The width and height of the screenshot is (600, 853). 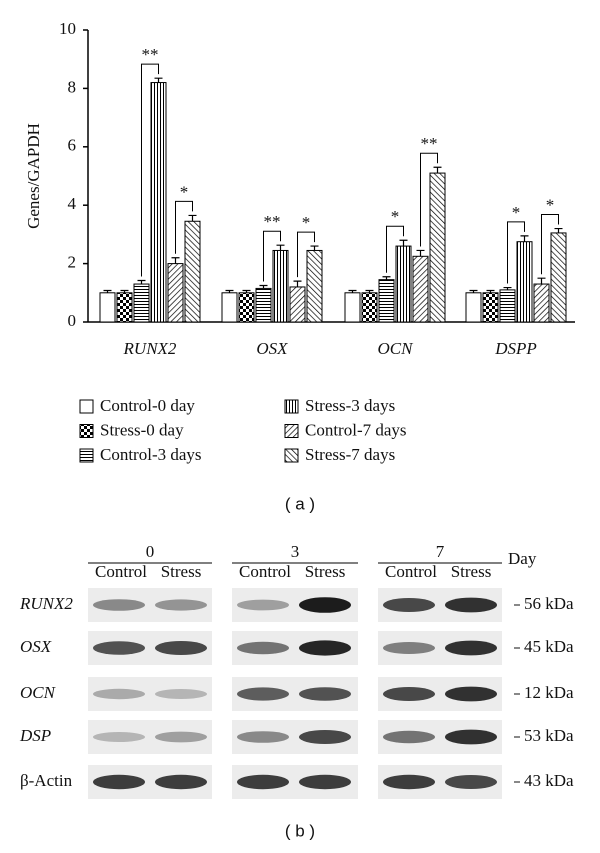 What do you see at coordinates (522, 558) in the screenshot?
I see `time-unit: Day` at bounding box center [522, 558].